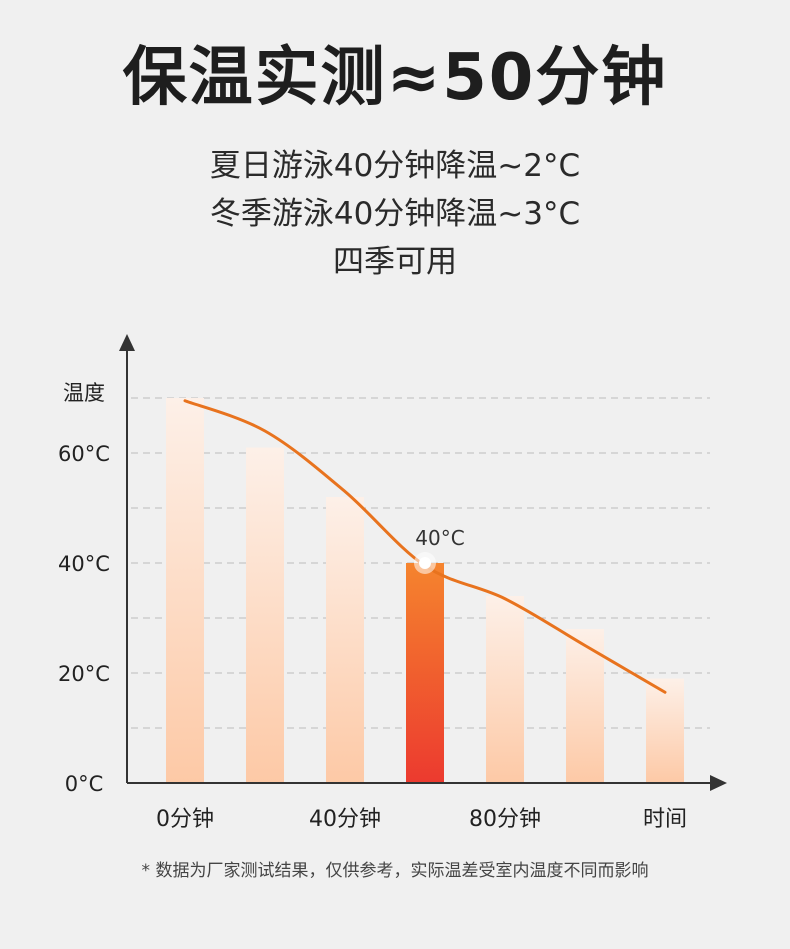 The width and height of the screenshot is (790, 949). I want to click on y-tick-label: 20°C, so click(84, 674).